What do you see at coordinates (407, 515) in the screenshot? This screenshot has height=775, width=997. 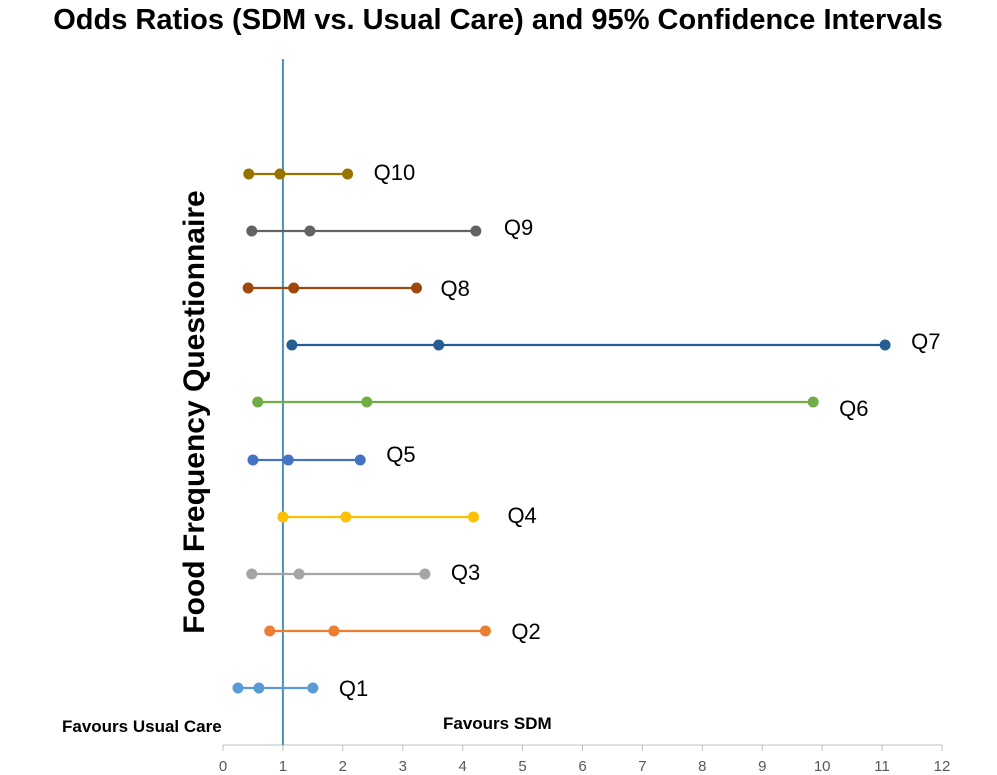 I see `series-q4: Q4` at bounding box center [407, 515].